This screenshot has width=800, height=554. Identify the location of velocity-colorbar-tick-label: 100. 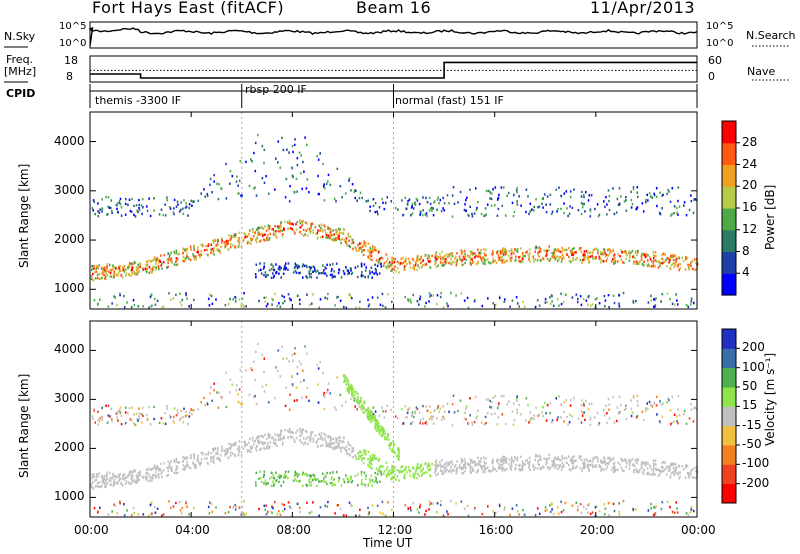
(753, 366).